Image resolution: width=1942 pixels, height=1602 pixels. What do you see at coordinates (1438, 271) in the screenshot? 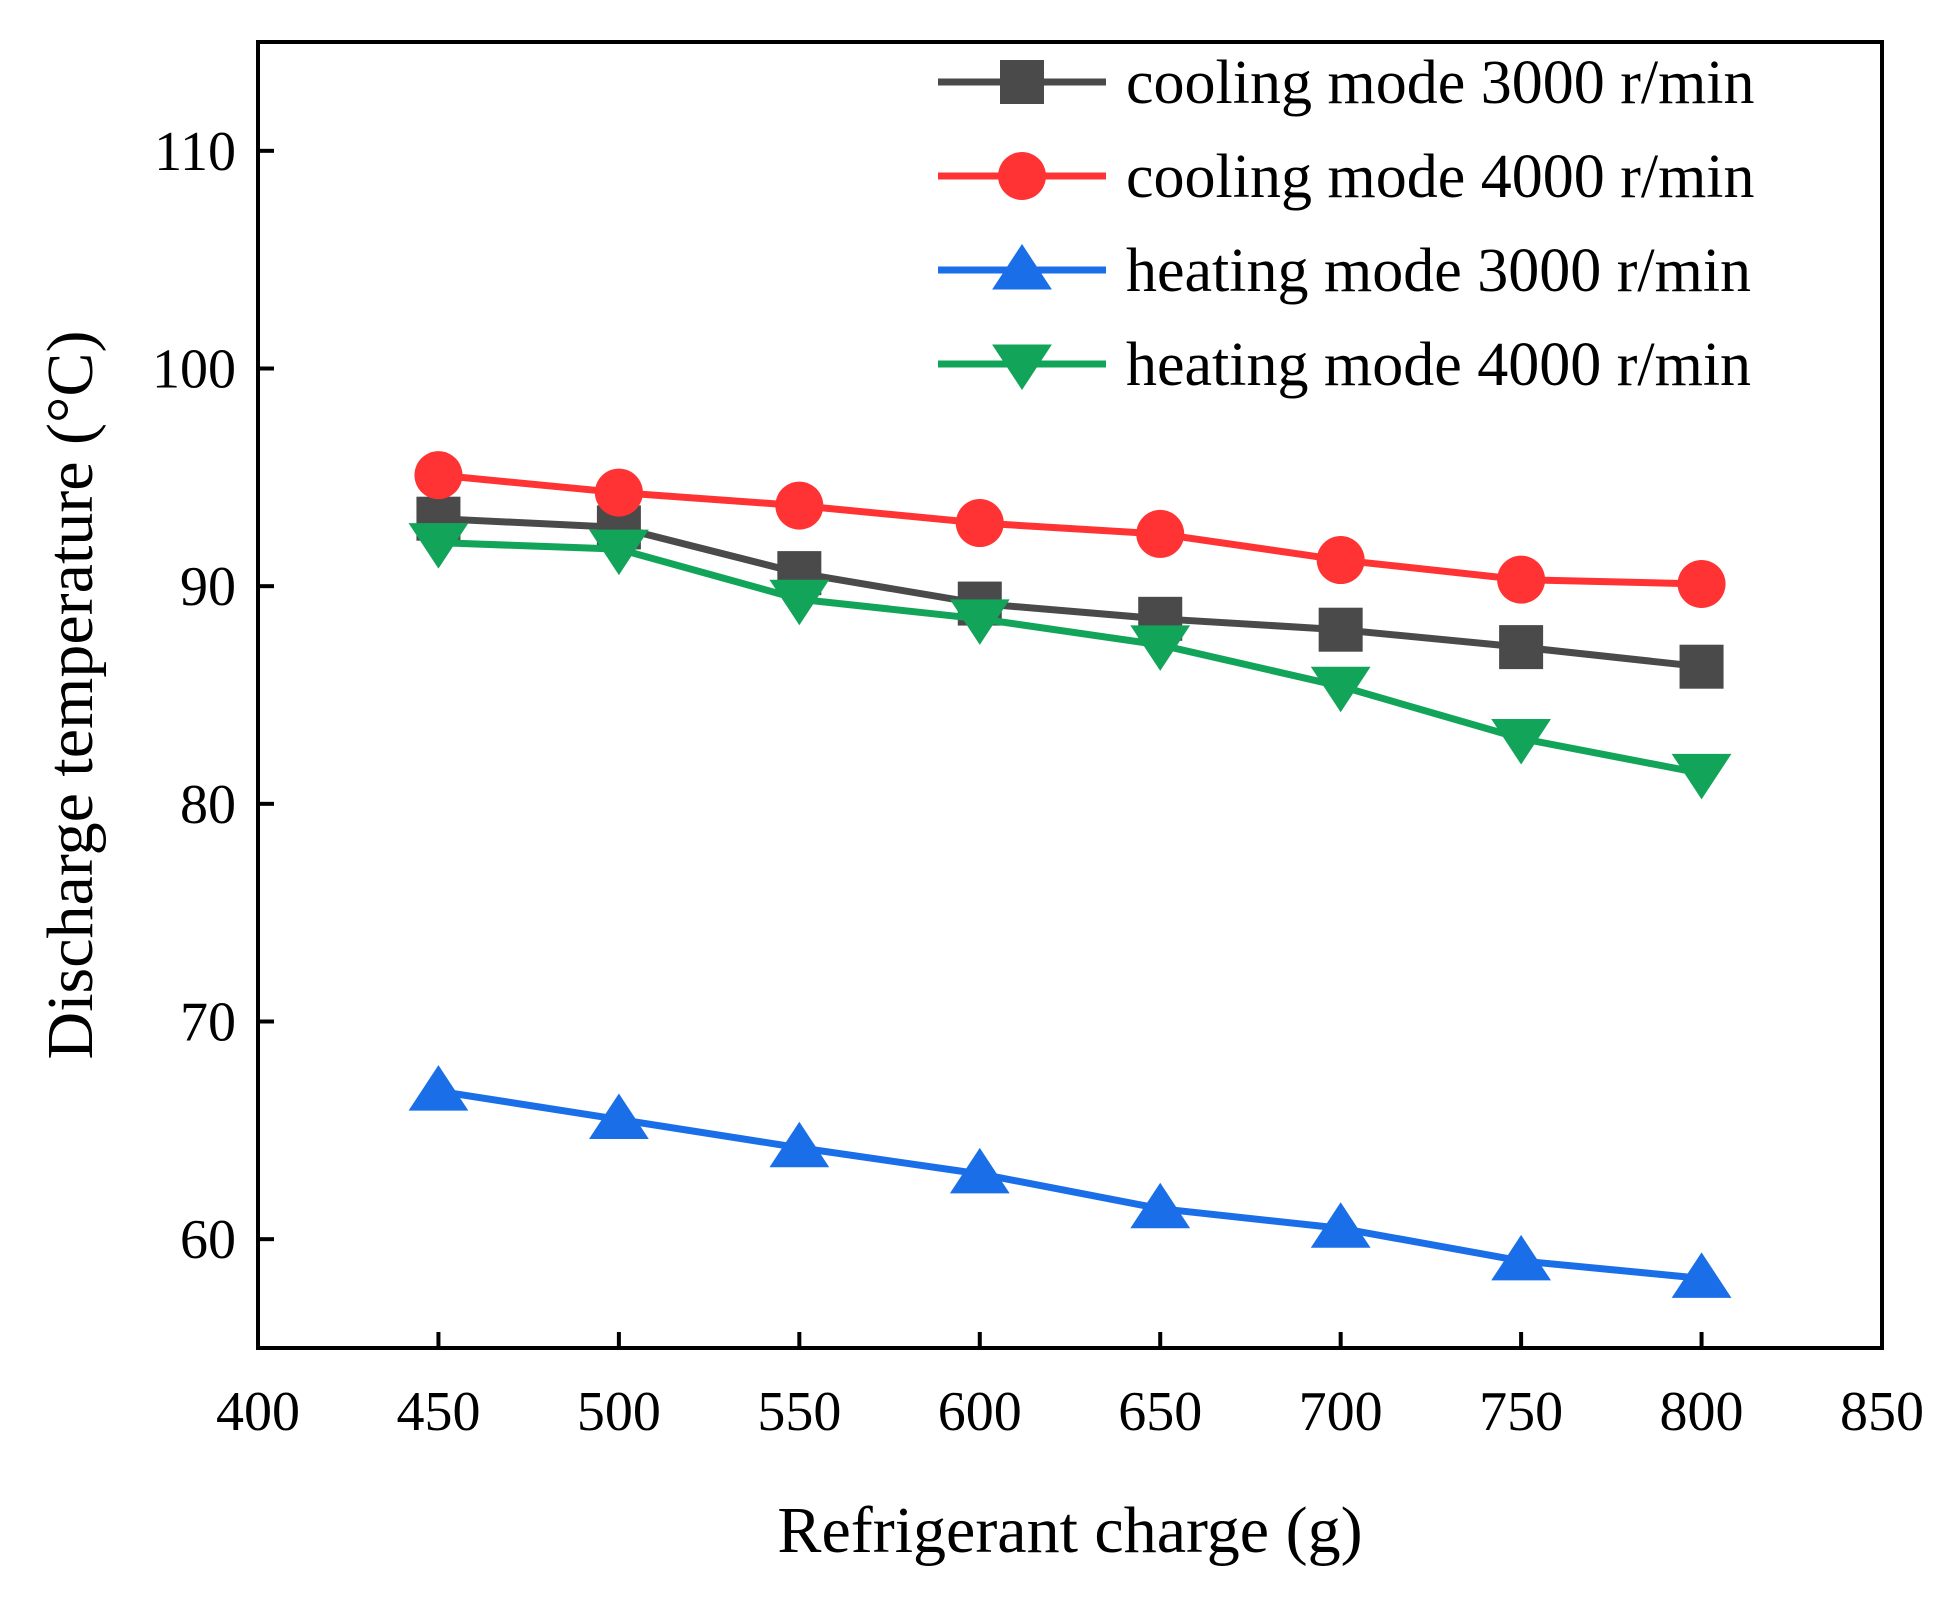
I see `legend-label: heating mode 3000 r/min` at bounding box center [1438, 271].